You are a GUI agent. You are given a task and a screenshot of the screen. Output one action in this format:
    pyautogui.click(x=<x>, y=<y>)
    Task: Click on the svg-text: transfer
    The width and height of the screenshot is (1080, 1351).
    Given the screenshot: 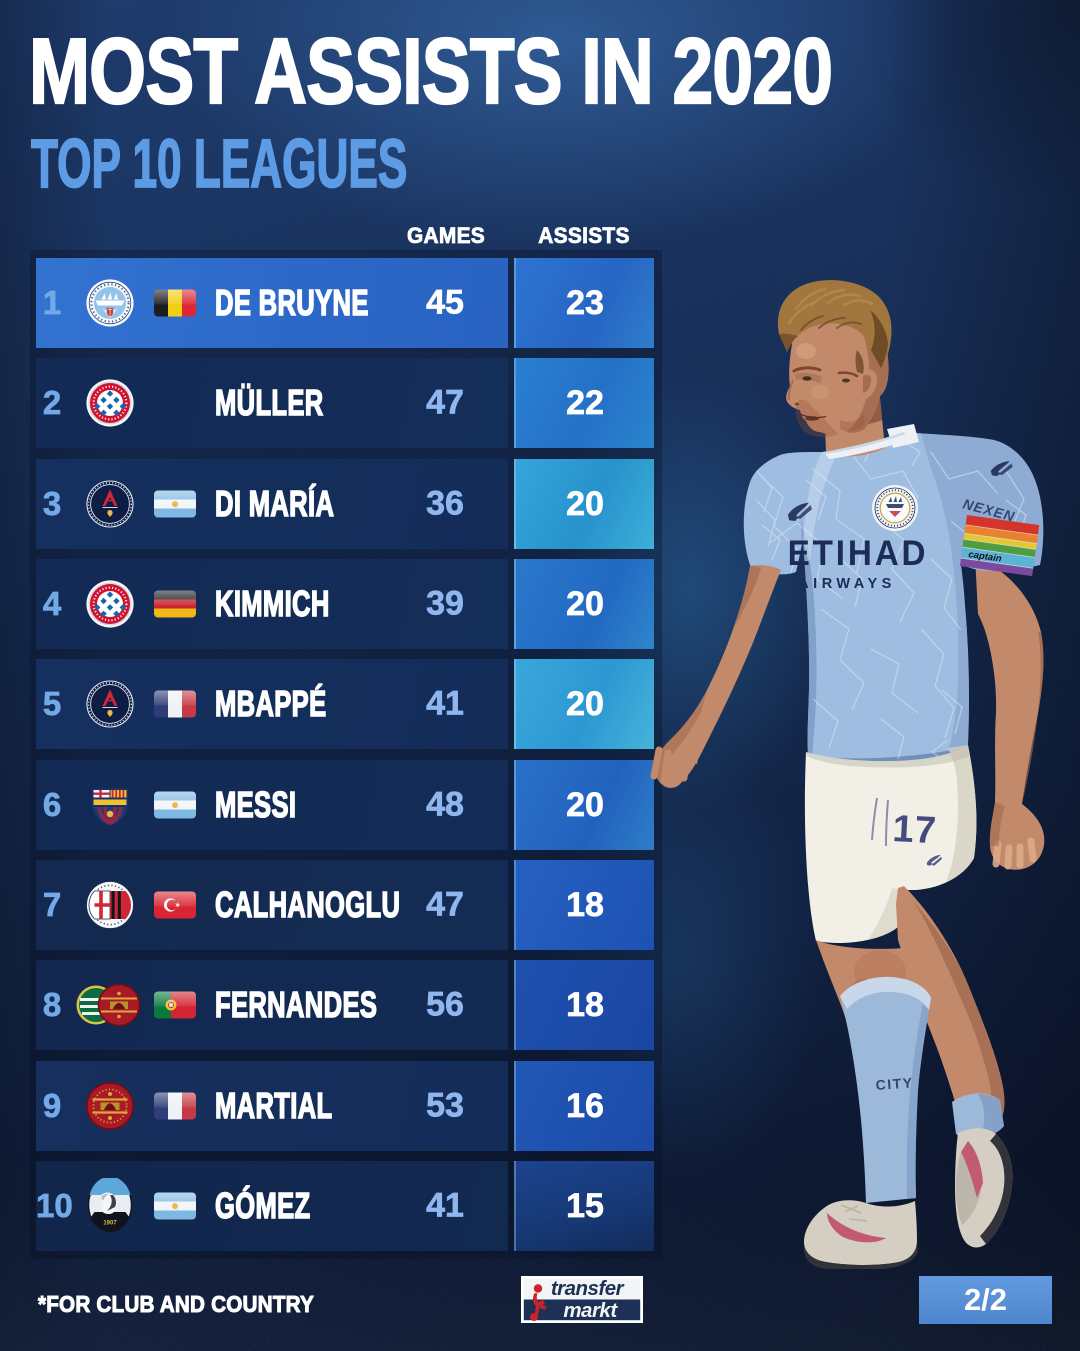 What is the action you would take?
    pyautogui.click(x=588, y=1288)
    